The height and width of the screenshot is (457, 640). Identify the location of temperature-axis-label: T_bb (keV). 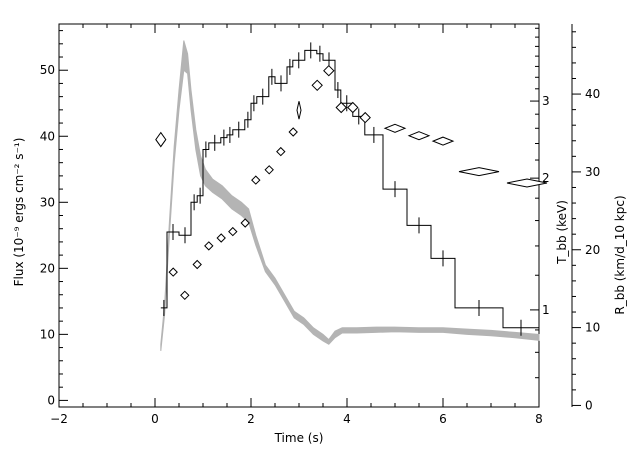
(562, 232).